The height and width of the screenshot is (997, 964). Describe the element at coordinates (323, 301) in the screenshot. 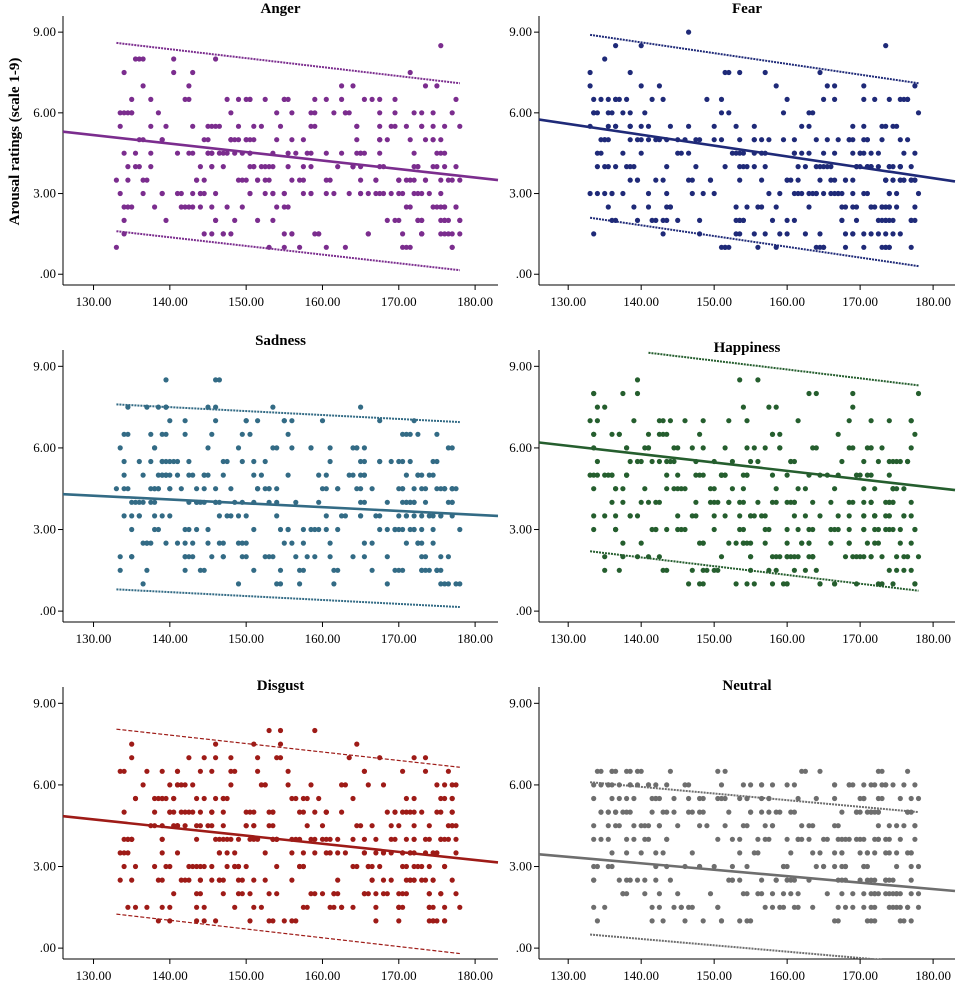

I see `x-tick-label: 160.00` at that location.